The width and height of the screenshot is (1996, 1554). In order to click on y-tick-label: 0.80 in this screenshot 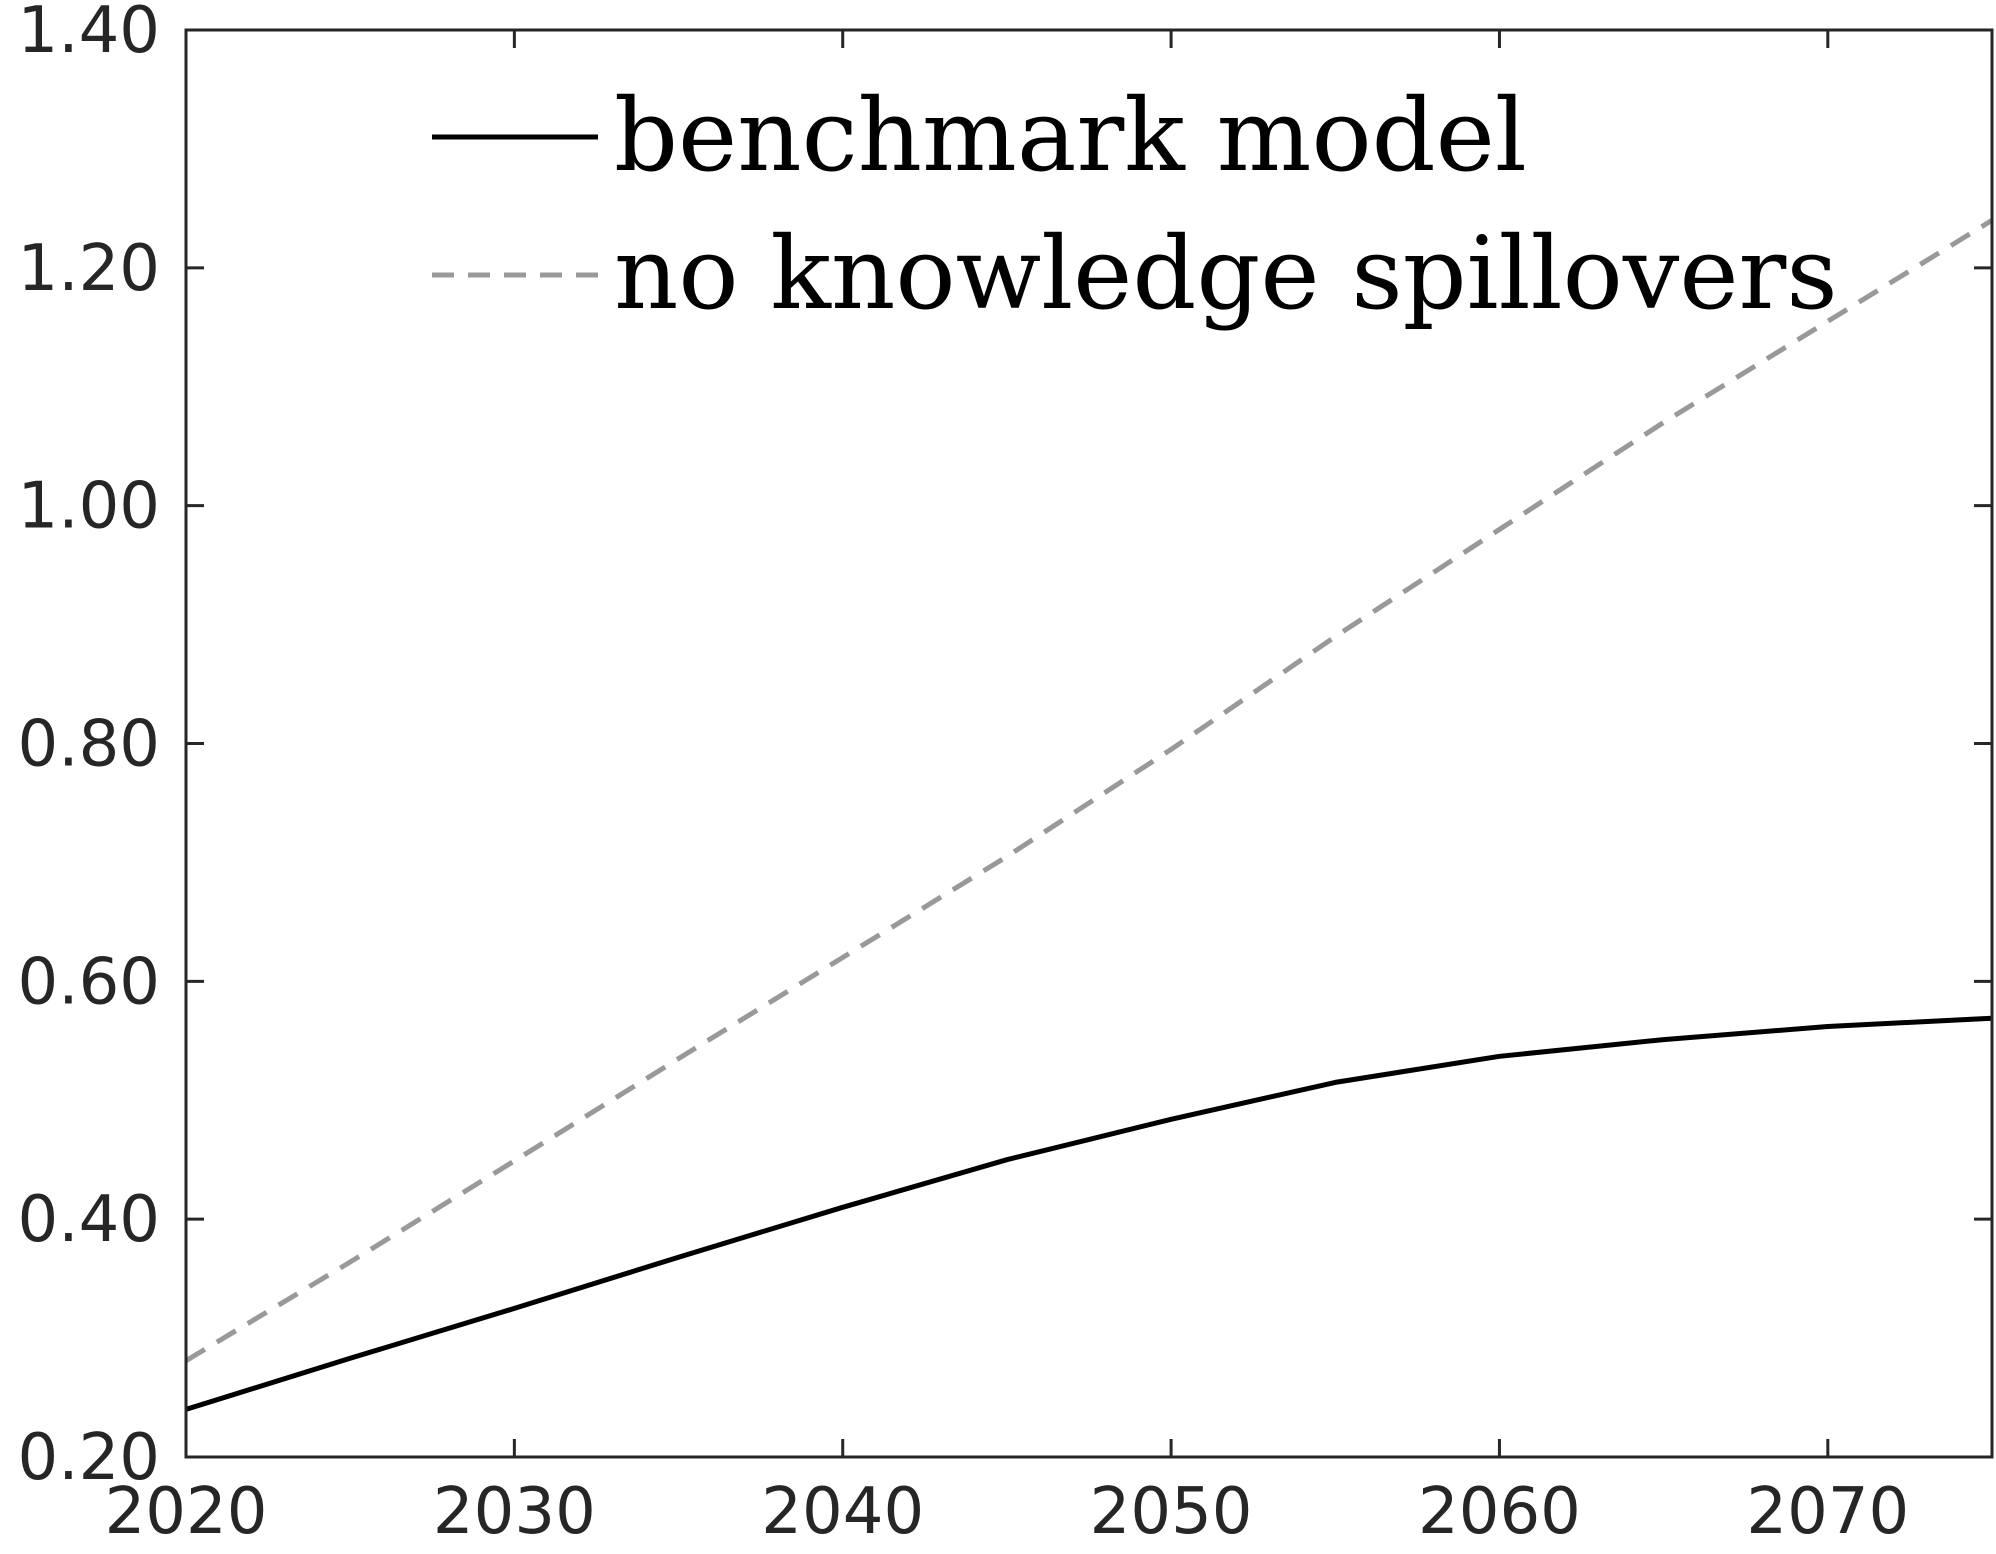, I will do `click(89, 745)`.